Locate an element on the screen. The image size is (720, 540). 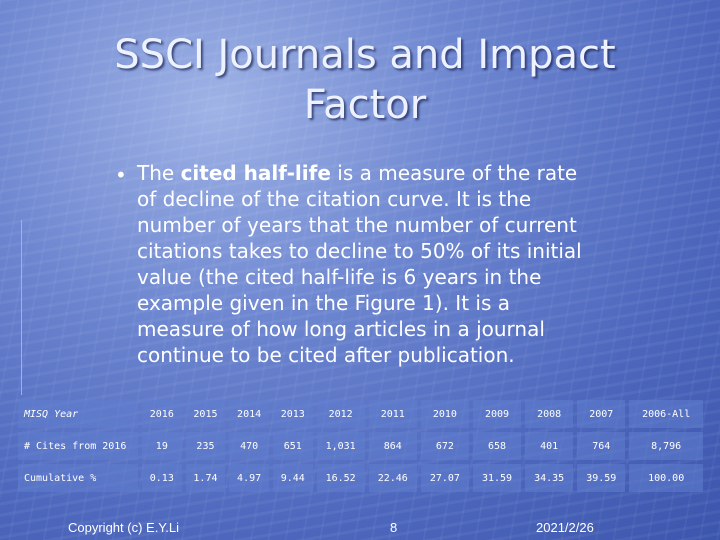
bullet-text-pre: The is located at coordinates (159, 173).